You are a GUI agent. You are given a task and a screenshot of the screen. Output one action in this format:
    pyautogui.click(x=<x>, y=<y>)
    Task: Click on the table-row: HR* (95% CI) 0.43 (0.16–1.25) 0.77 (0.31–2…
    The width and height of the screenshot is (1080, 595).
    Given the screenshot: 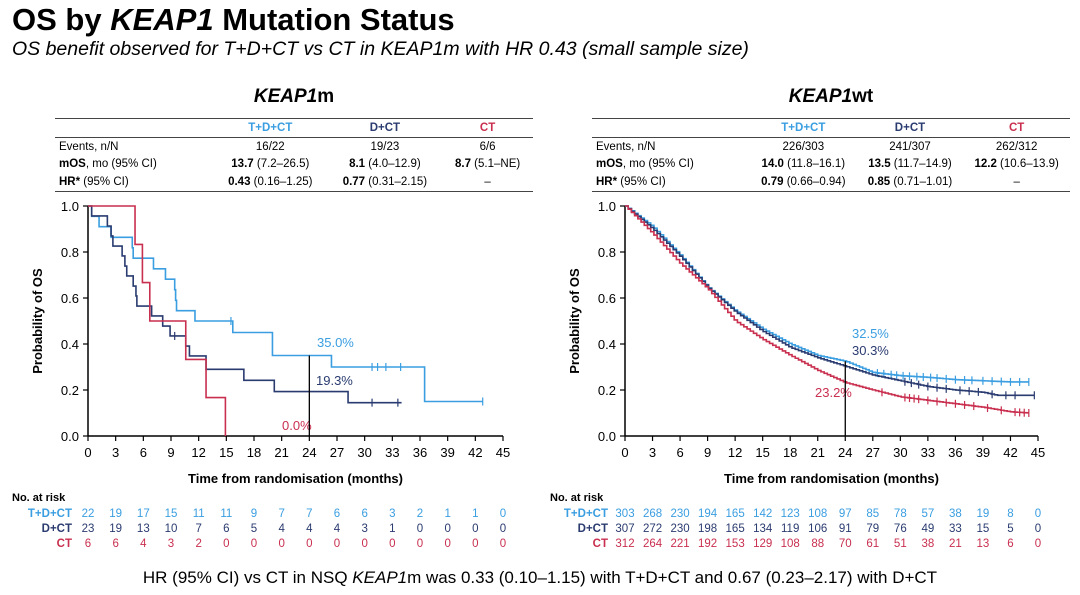 What is the action you would take?
    pyautogui.click(x=294, y=182)
    